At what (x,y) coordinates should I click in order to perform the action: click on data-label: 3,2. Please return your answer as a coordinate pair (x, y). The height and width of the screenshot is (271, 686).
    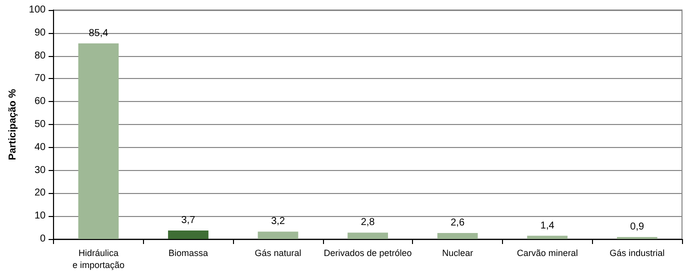
    Looking at the image, I should click on (278, 222).